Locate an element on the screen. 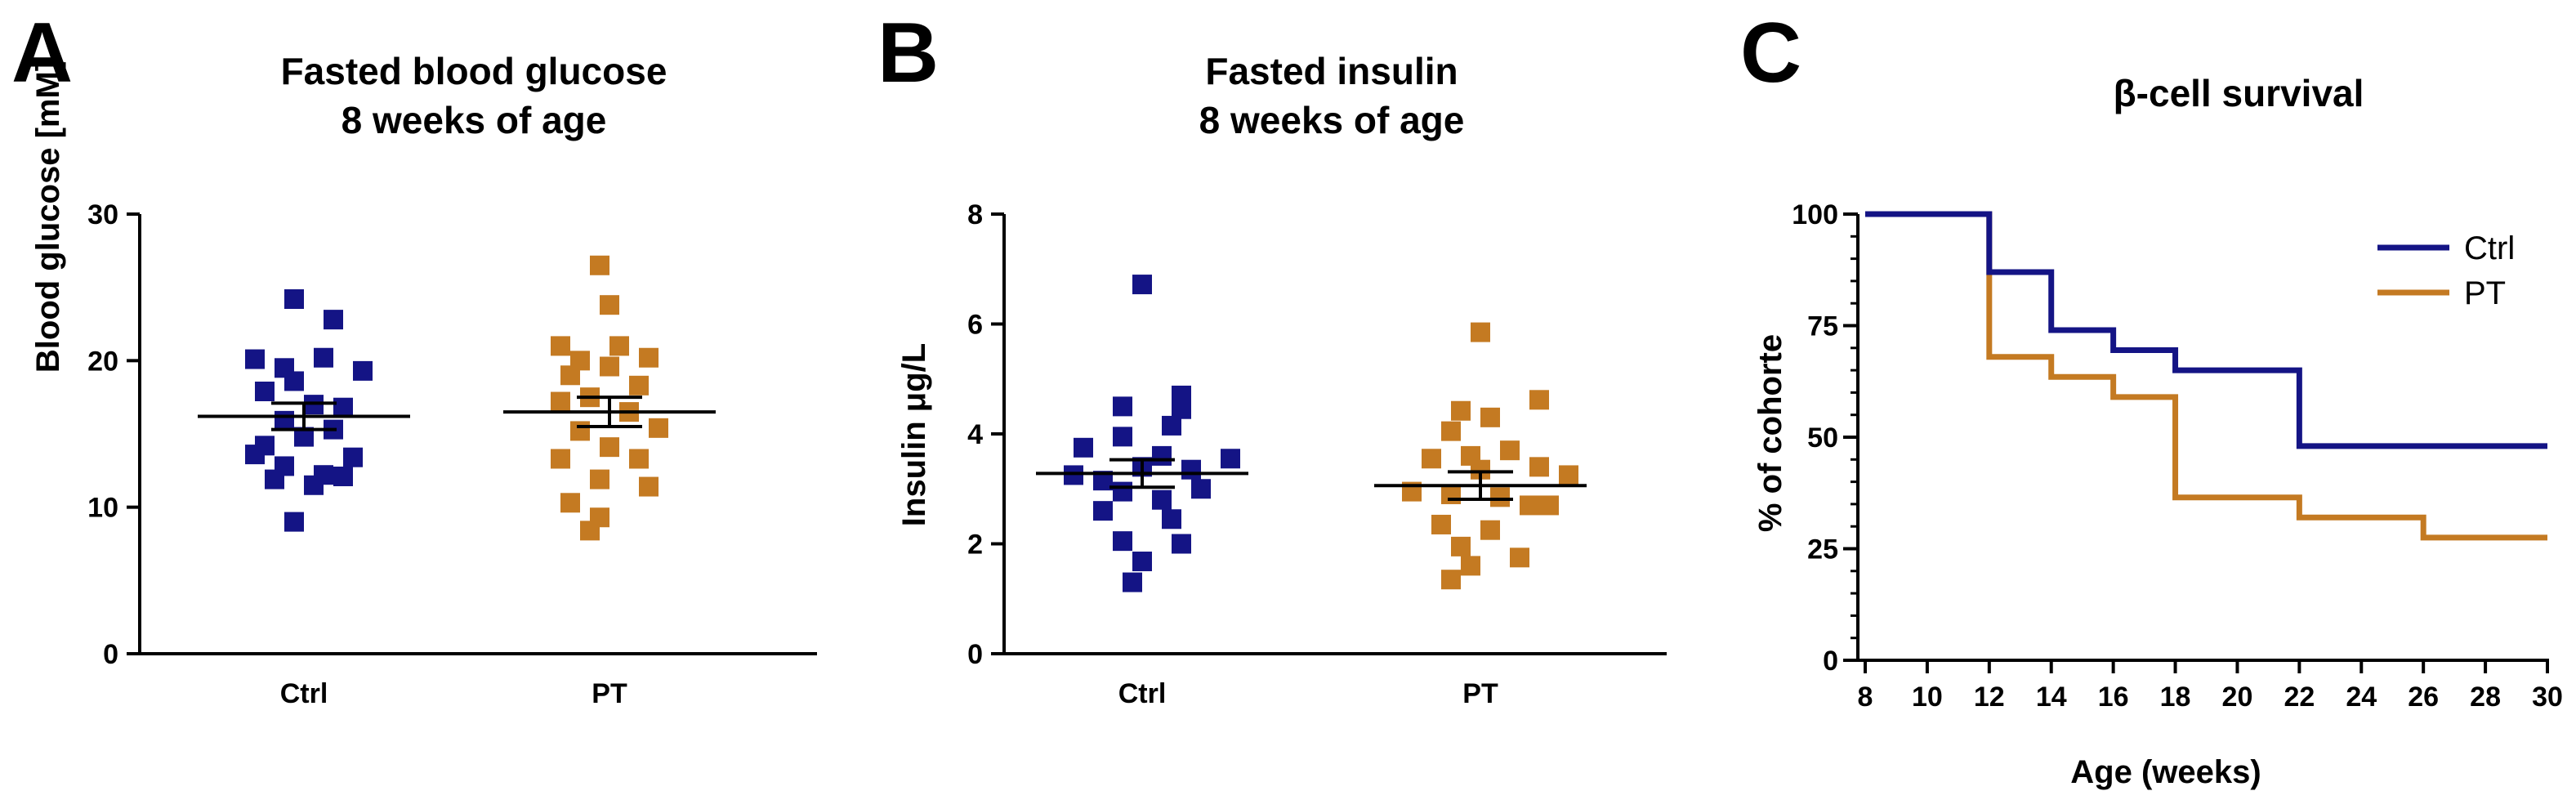 The height and width of the screenshot is (800, 2576). panel-c-y-tick-label-4: 100 is located at coordinates (1815, 214).